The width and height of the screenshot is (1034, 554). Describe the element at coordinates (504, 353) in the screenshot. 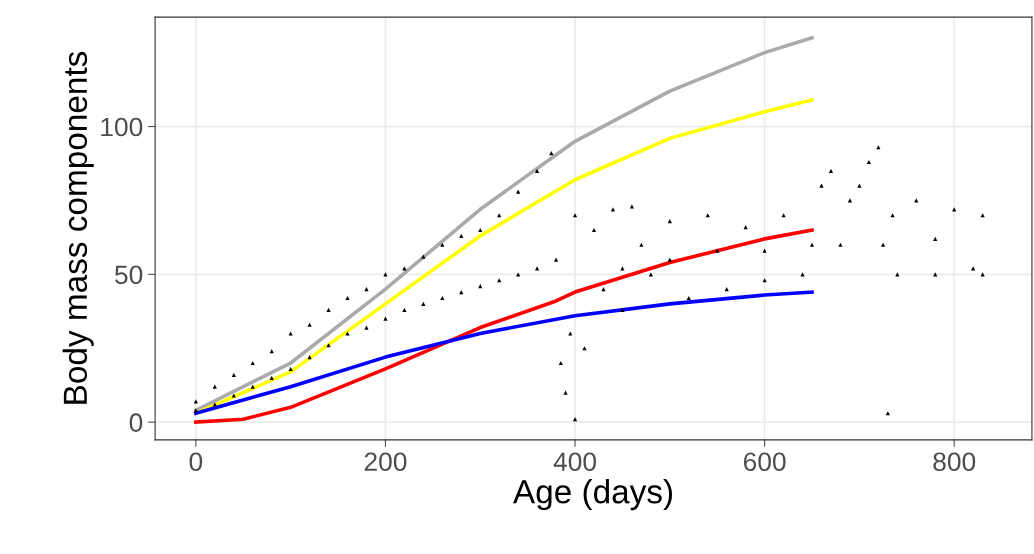

I see `line-series` at that location.